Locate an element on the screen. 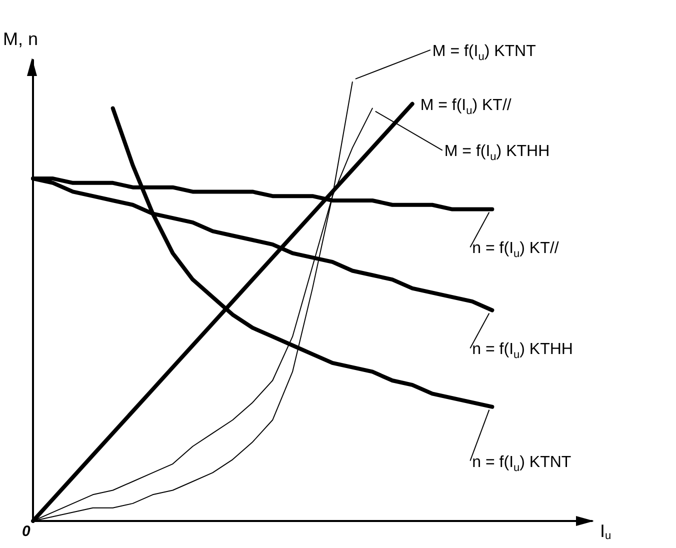 The image size is (676, 548). text: M = f(I$_{u}$) KTNT is located at coordinates (484, 54).